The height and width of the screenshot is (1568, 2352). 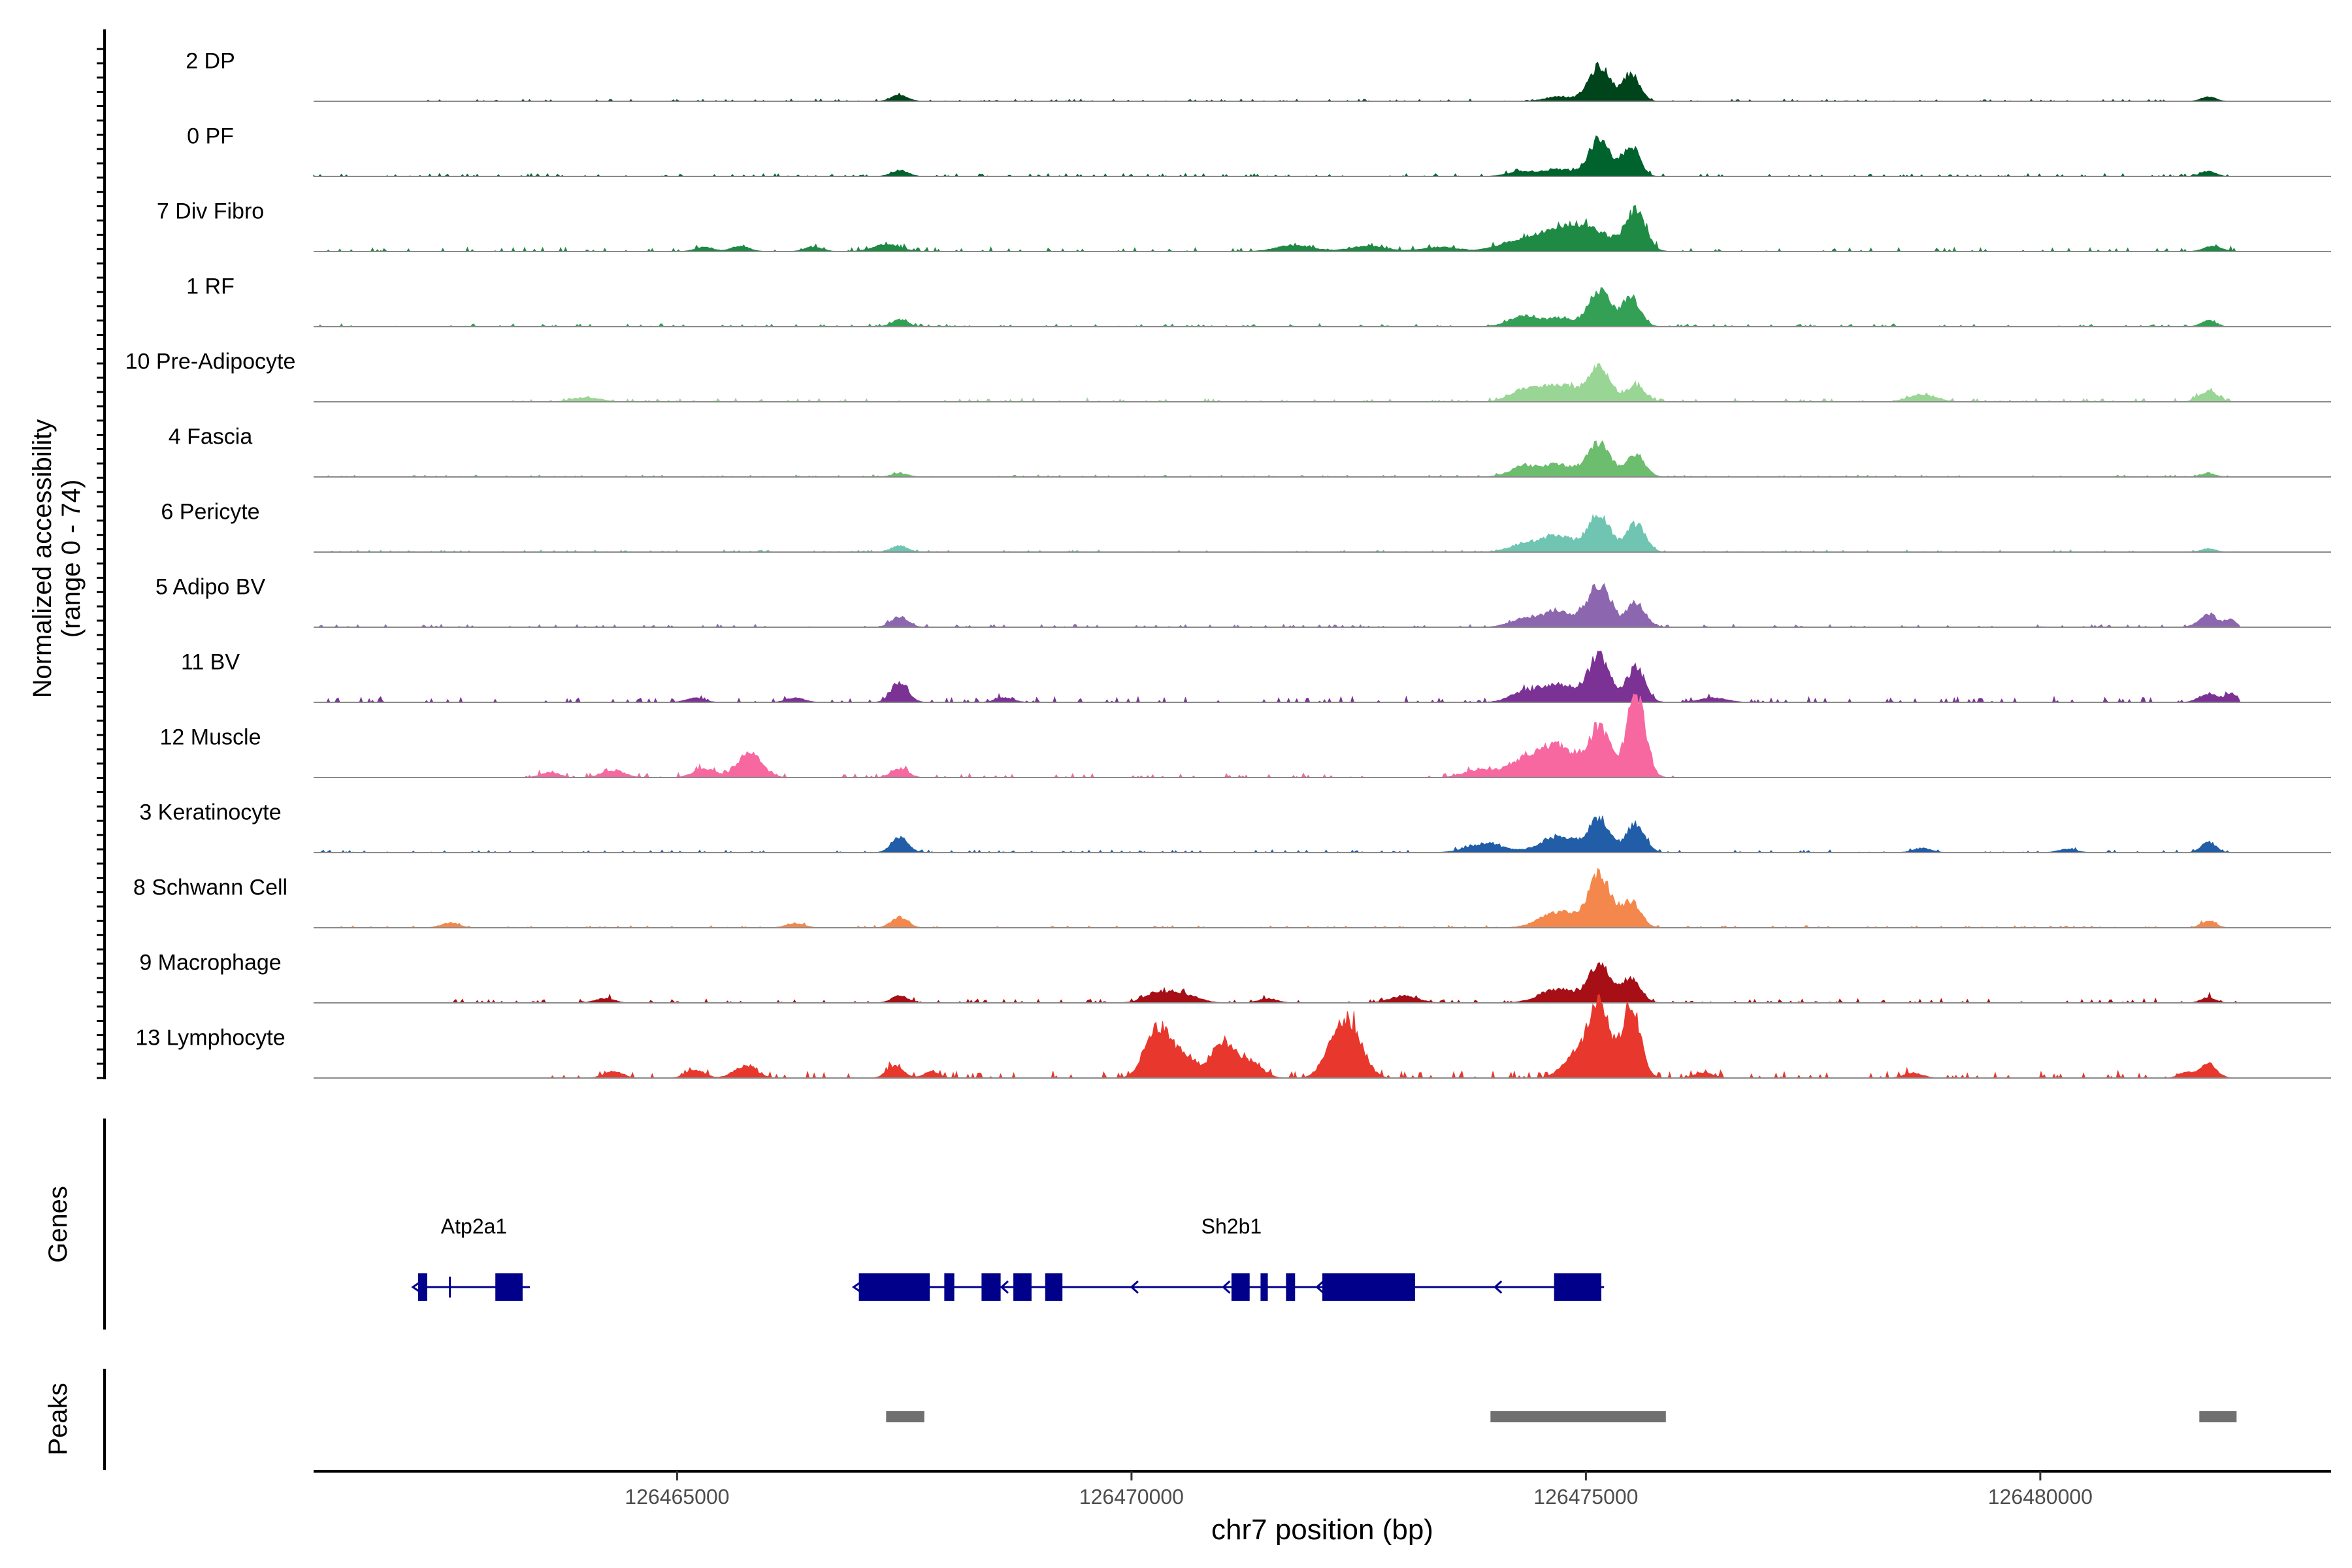 I want to click on track-label: 0 PF, so click(x=210, y=135).